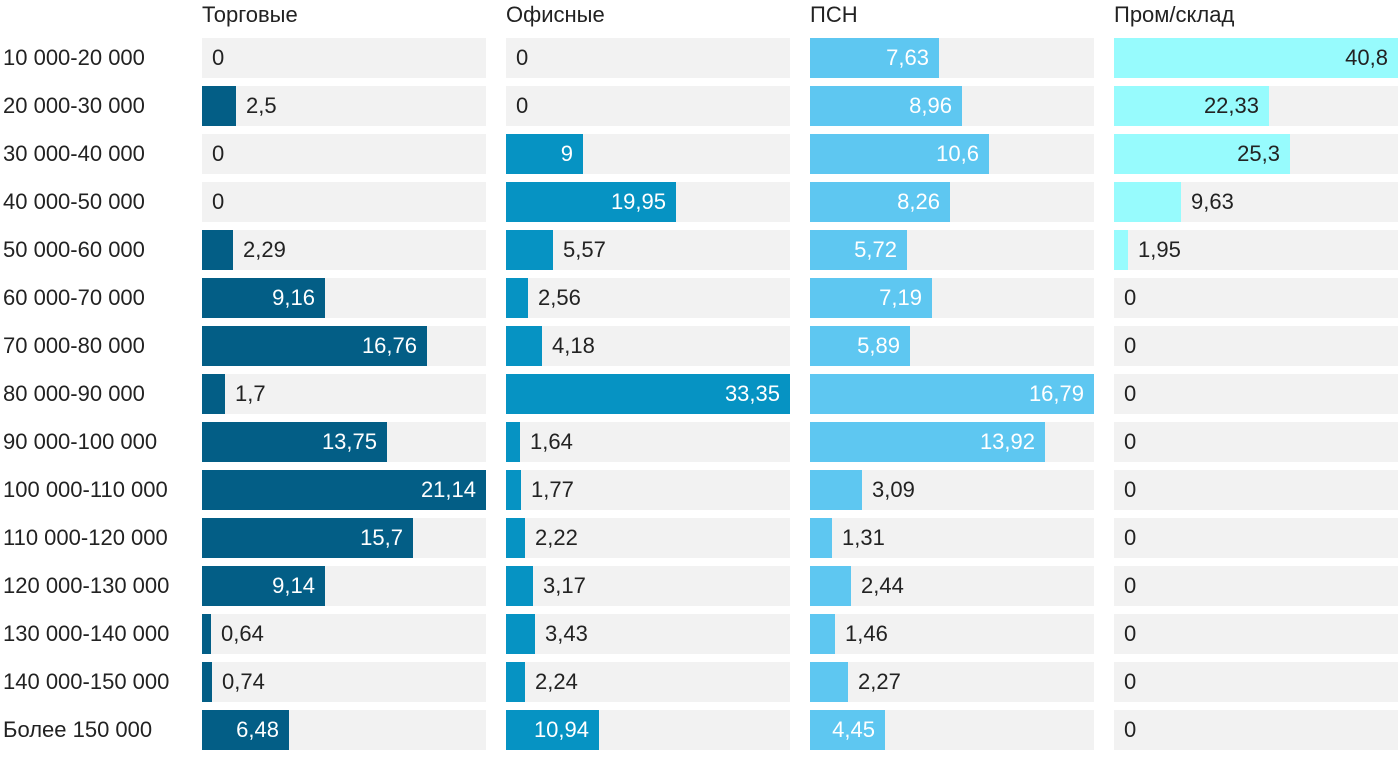  Describe the element at coordinates (80, 441) in the screenshot. I see `category-label: 90 000-100 000` at that location.